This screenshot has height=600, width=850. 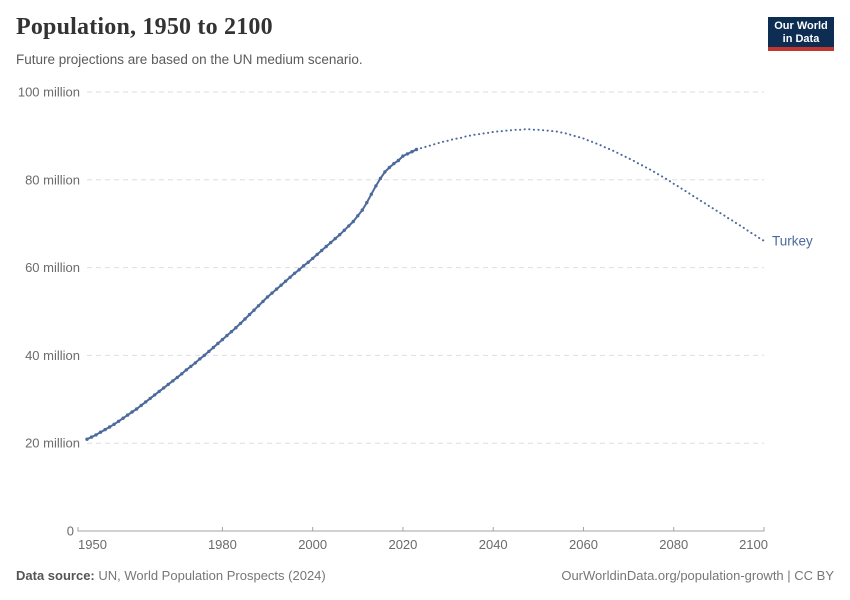 What do you see at coordinates (92, 544) in the screenshot?
I see `x-tick-label: 1950` at bounding box center [92, 544].